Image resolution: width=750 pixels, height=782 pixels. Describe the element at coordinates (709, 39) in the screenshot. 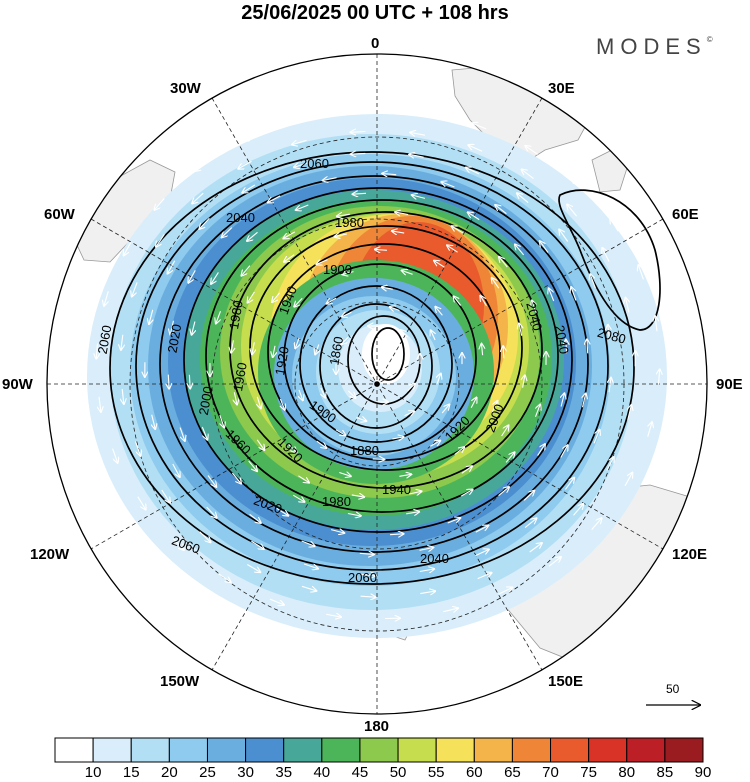

I see `brand-mark: ©` at that location.